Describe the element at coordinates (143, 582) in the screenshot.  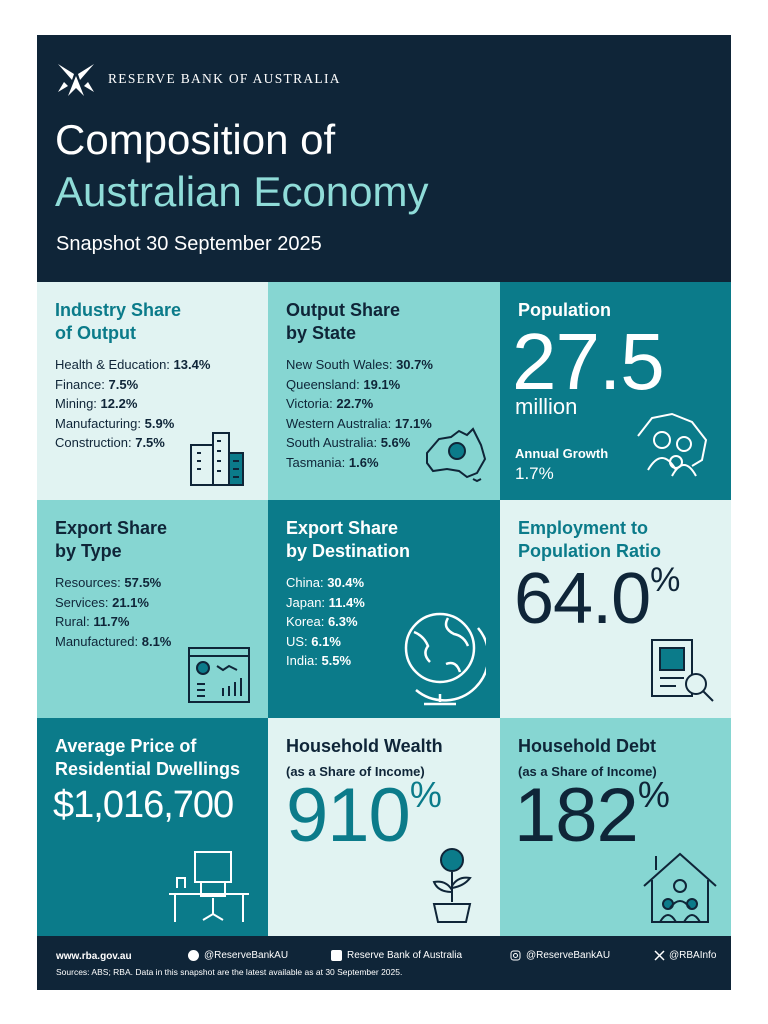
I see `item-value: 57.5%` at that location.